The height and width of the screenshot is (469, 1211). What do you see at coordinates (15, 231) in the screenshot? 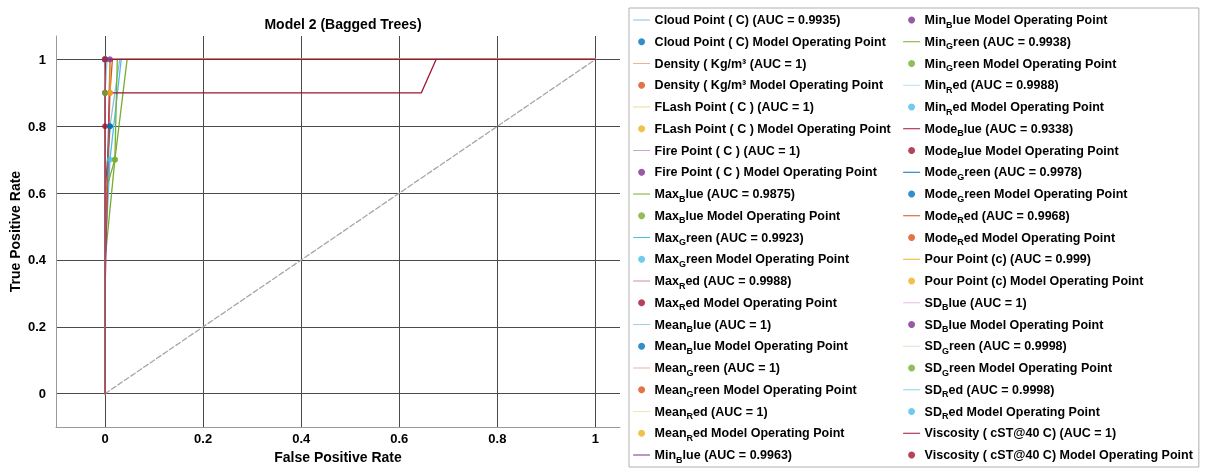
I see `y-axis-title: True Positive Rate` at bounding box center [15, 231].